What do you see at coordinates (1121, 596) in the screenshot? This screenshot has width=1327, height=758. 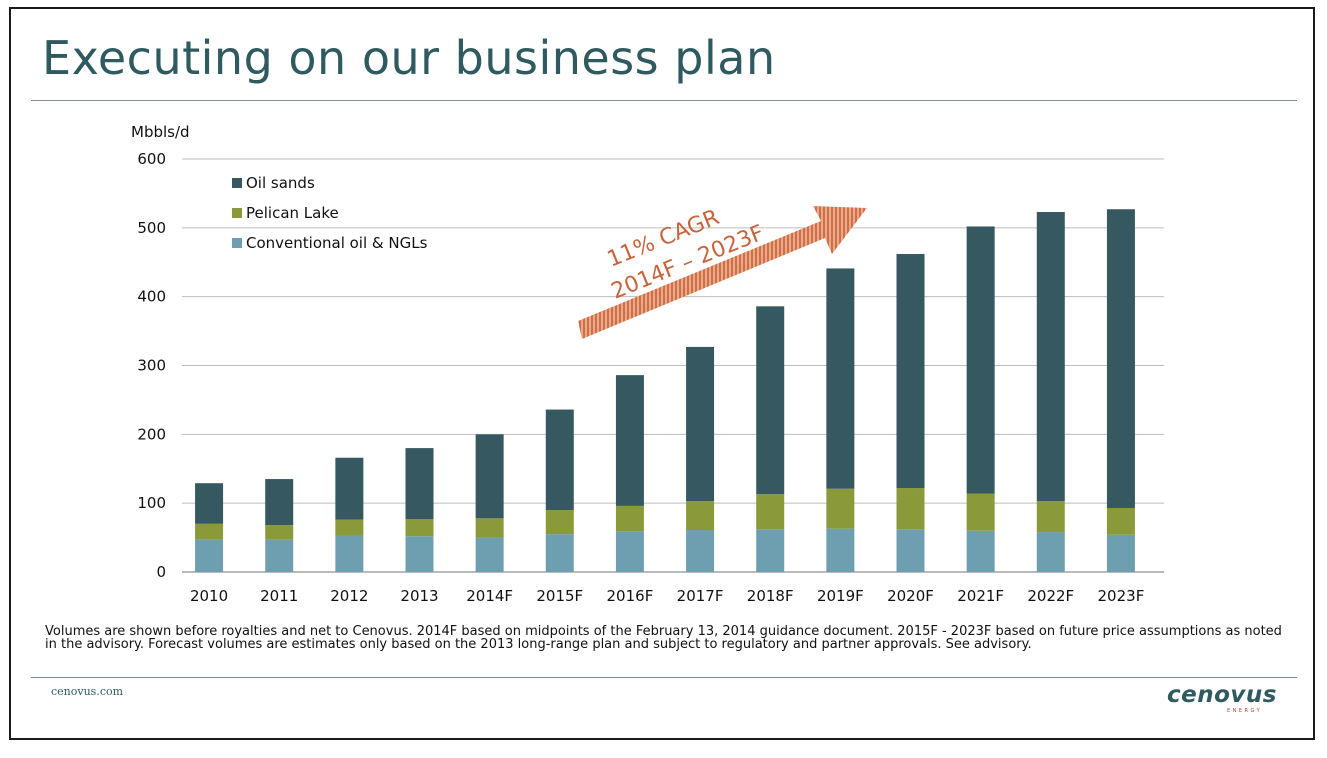 I see `x-tick-label: 2023F` at bounding box center [1121, 596].